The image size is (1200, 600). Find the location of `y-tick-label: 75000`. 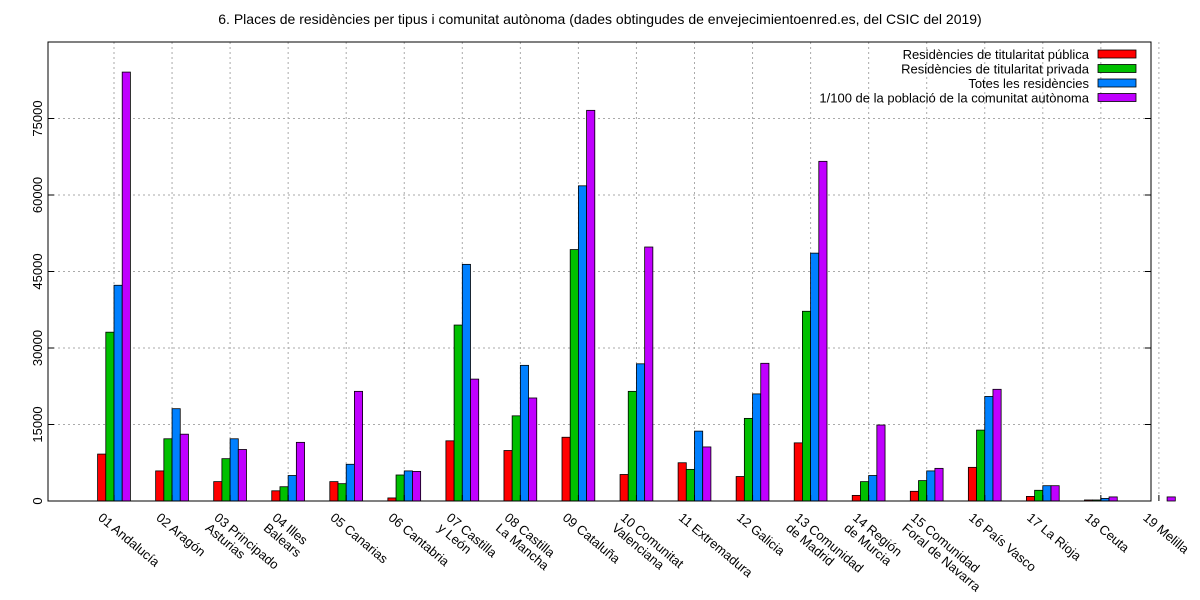

y-tick-label: 75000 is located at coordinates (37, 118).